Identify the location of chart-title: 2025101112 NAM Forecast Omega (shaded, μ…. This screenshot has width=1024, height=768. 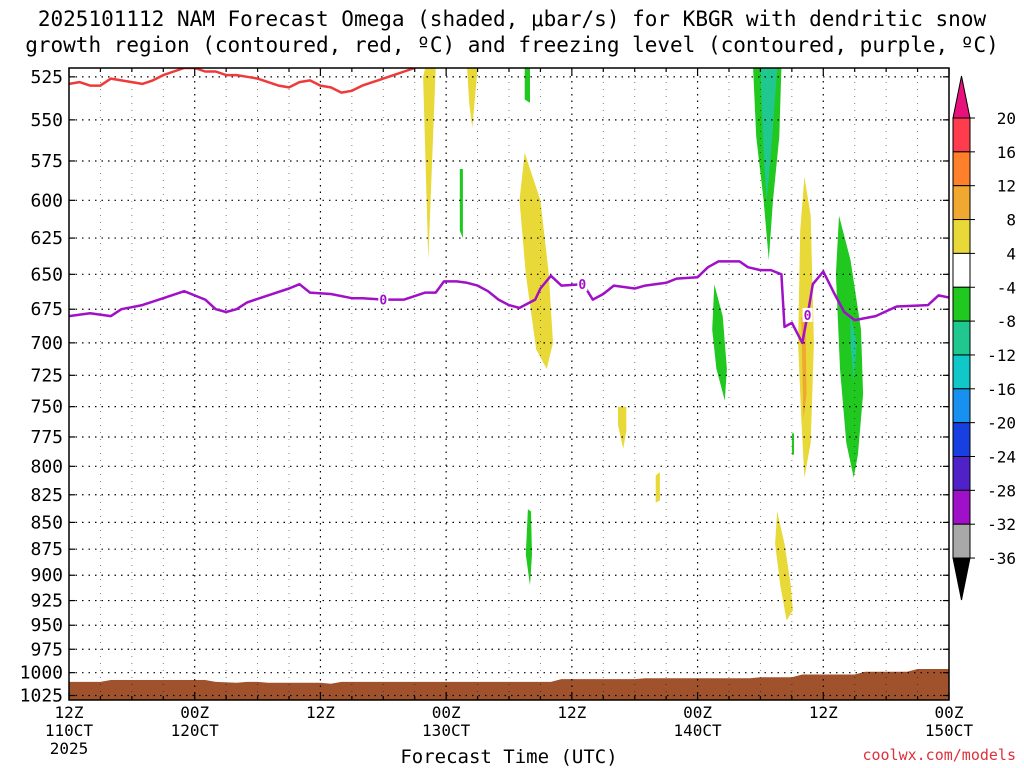
(512, 32).